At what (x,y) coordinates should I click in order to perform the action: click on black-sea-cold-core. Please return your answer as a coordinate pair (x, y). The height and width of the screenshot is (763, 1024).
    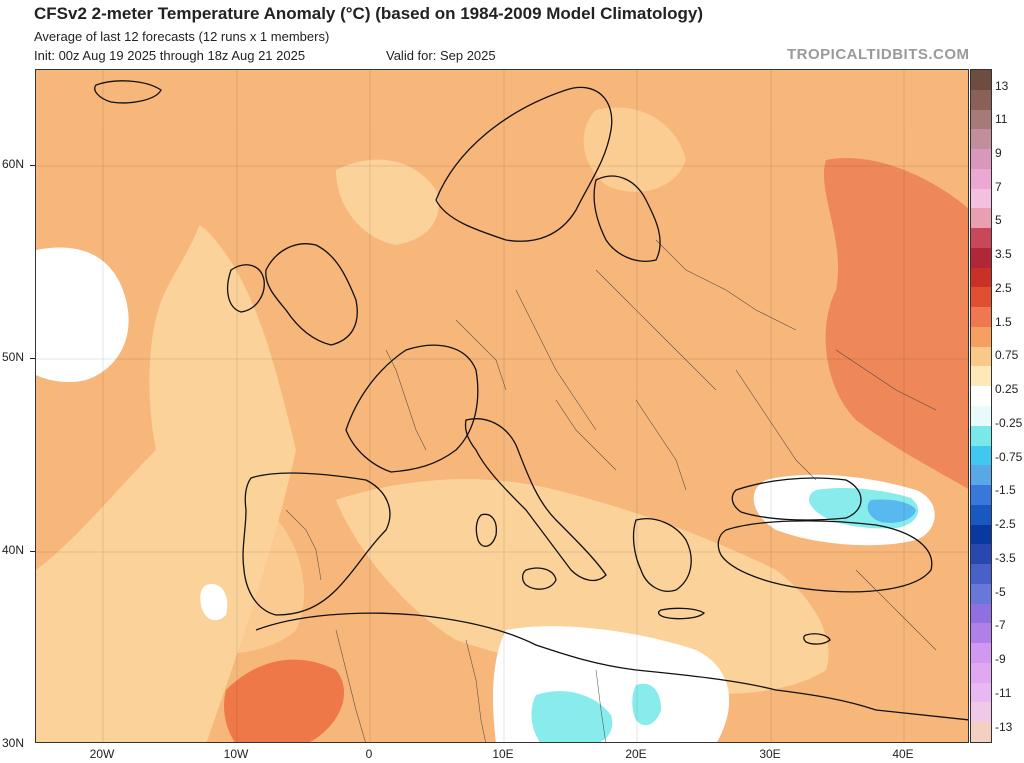
    Looking at the image, I should click on (891, 511).